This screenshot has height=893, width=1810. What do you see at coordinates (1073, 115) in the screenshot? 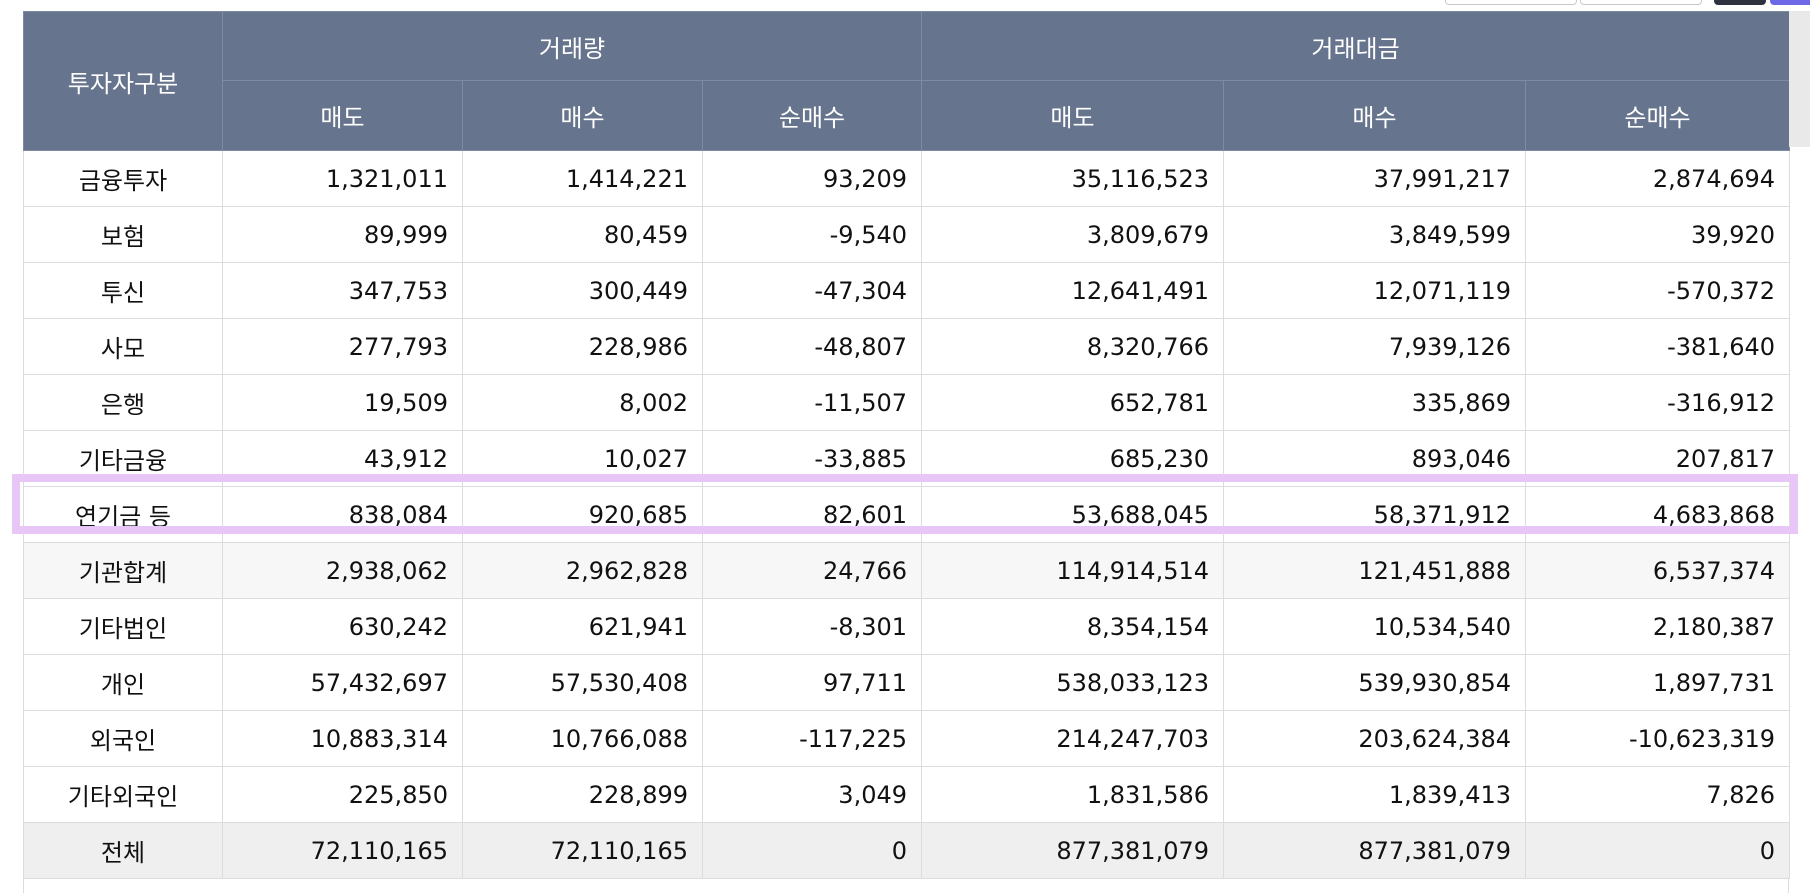
I see `header-value-sell: 매도` at bounding box center [1073, 115].